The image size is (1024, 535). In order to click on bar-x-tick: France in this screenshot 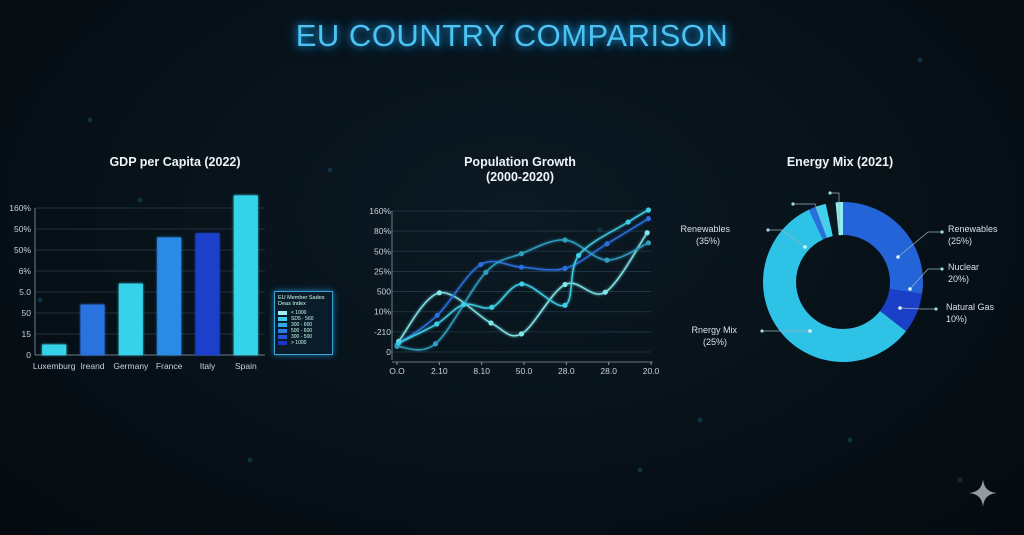, I will do `click(169, 366)`.